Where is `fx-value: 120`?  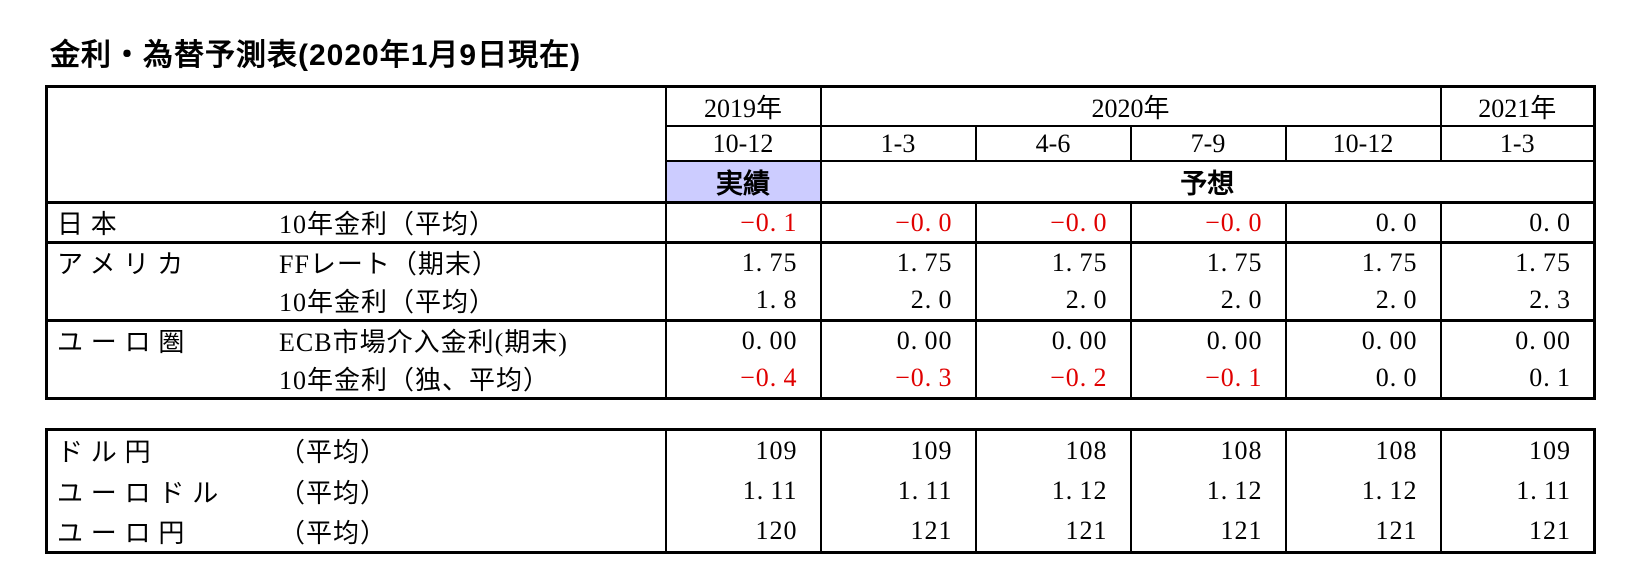 fx-value: 120 is located at coordinates (743, 532).